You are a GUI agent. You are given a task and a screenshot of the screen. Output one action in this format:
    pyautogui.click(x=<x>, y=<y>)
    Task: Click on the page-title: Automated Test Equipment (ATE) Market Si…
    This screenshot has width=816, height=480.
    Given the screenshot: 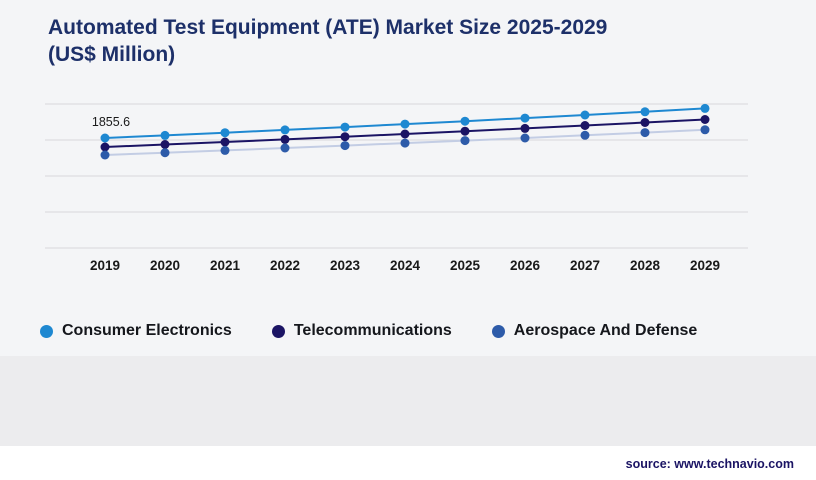 What is the action you would take?
    pyautogui.click(x=420, y=41)
    